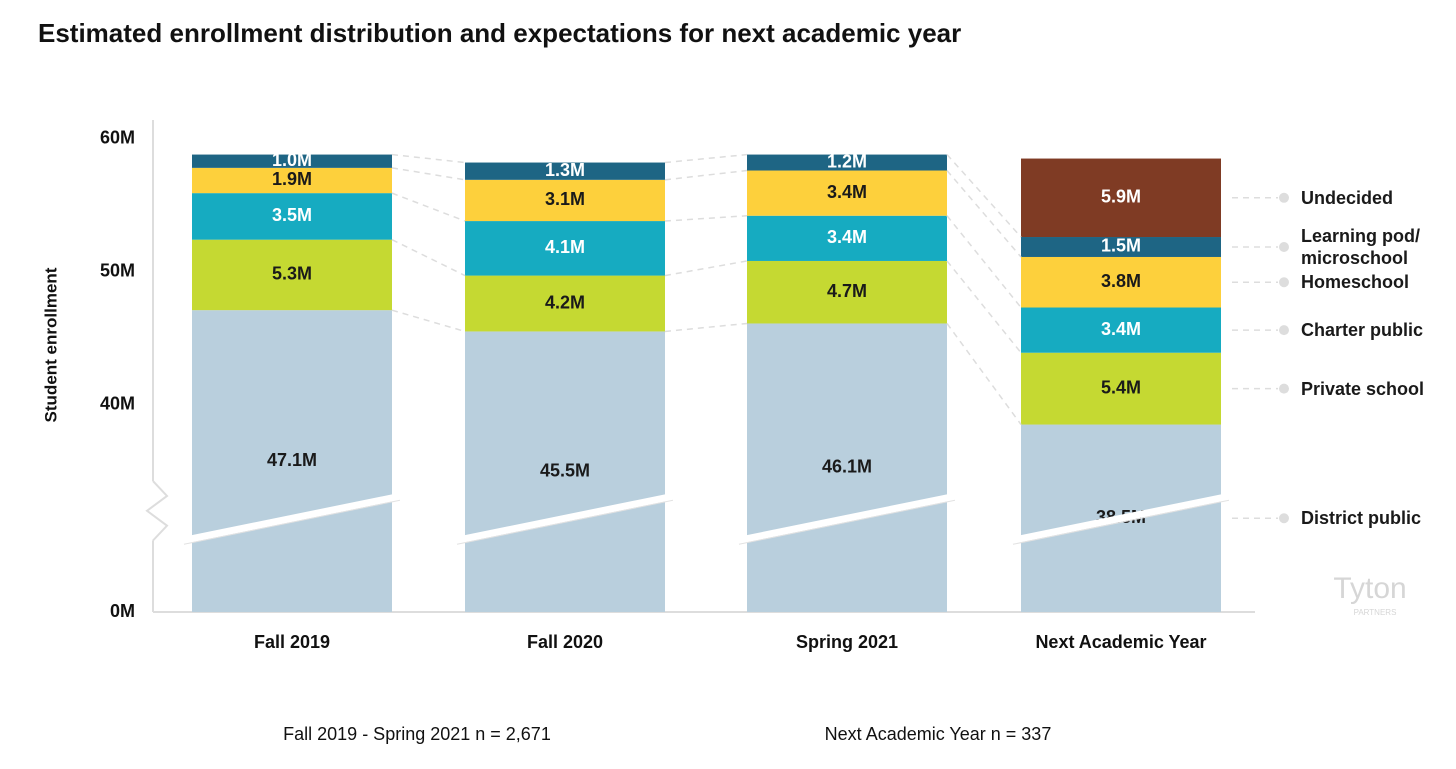 Image resolution: width=1456 pixels, height=769 pixels. What do you see at coordinates (1360, 246) in the screenshot?
I see `legend-label: Learning pod/ microschool` at bounding box center [1360, 246].